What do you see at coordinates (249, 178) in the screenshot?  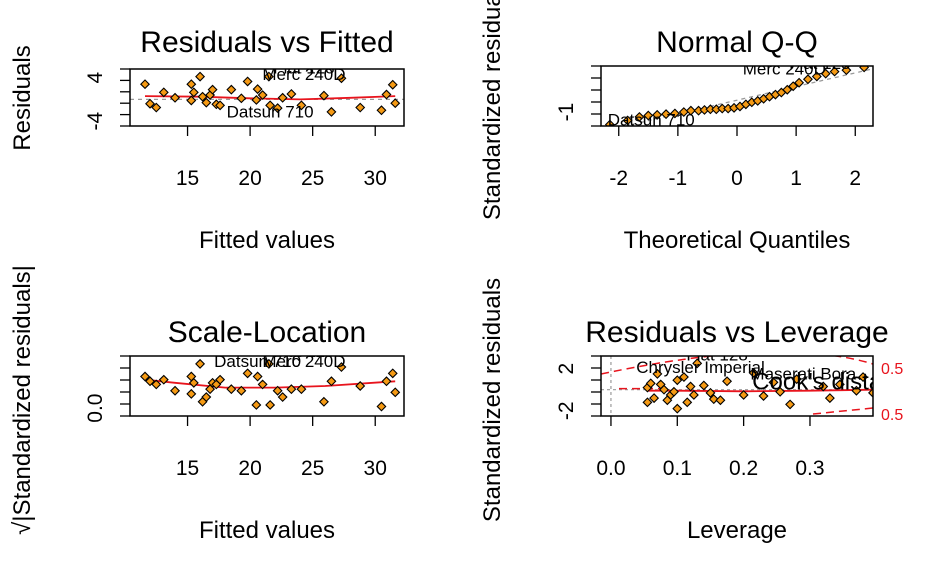 I see `x-tick-label: 20` at bounding box center [249, 178].